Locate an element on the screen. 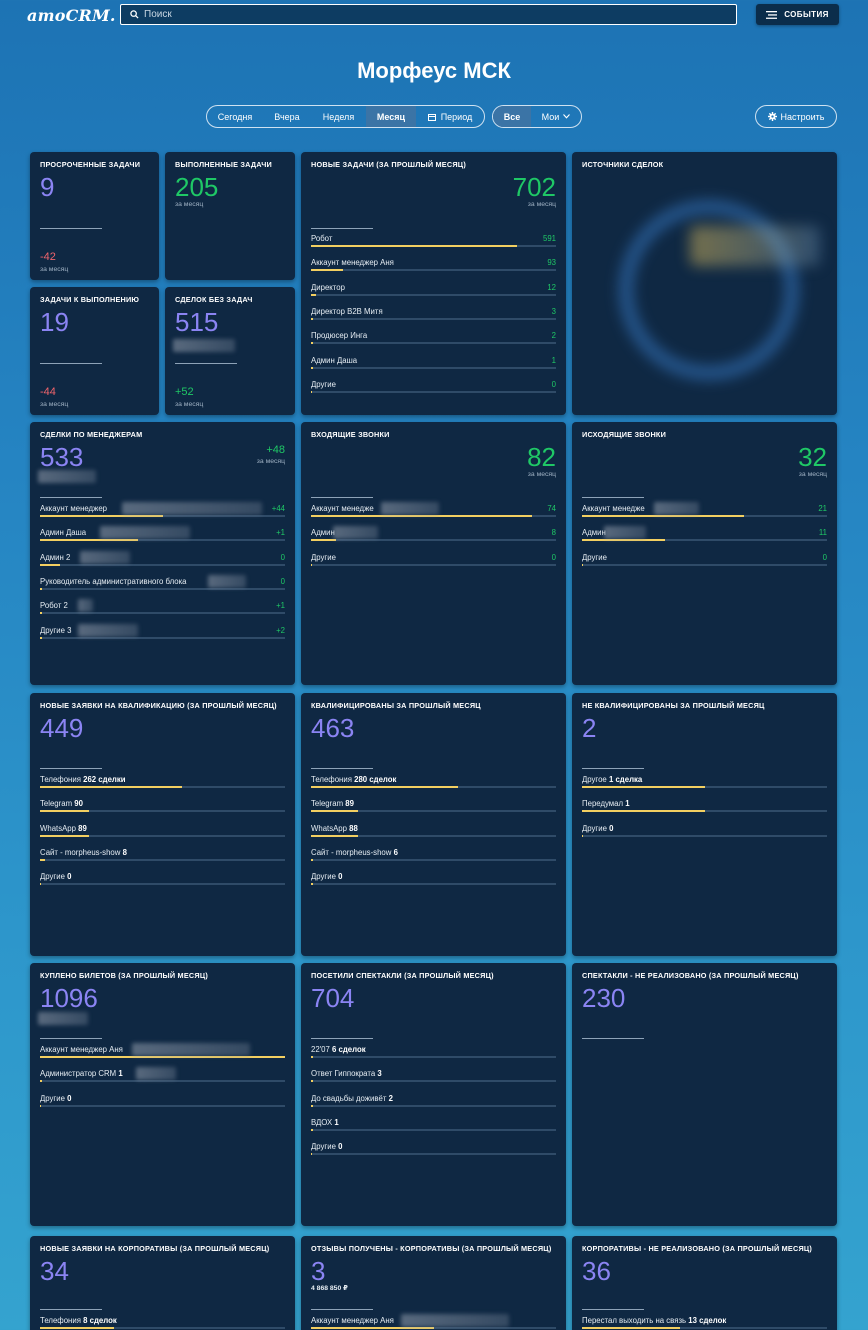  list-item-label: Админ 2 is located at coordinates (55, 557).